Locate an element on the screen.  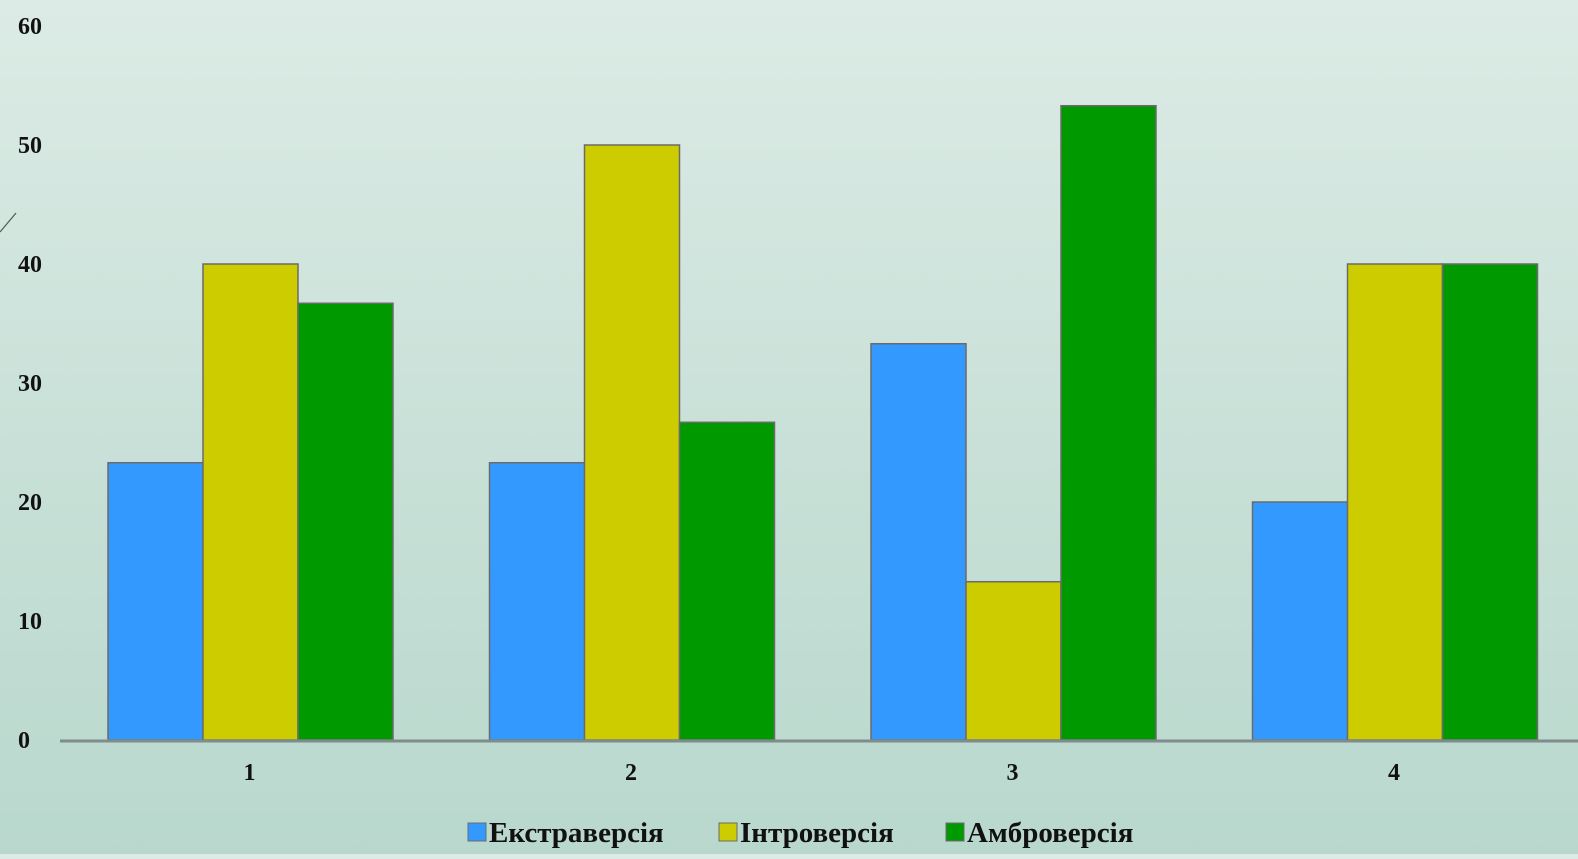
y-tick-label: 50 is located at coordinates (30, 146).